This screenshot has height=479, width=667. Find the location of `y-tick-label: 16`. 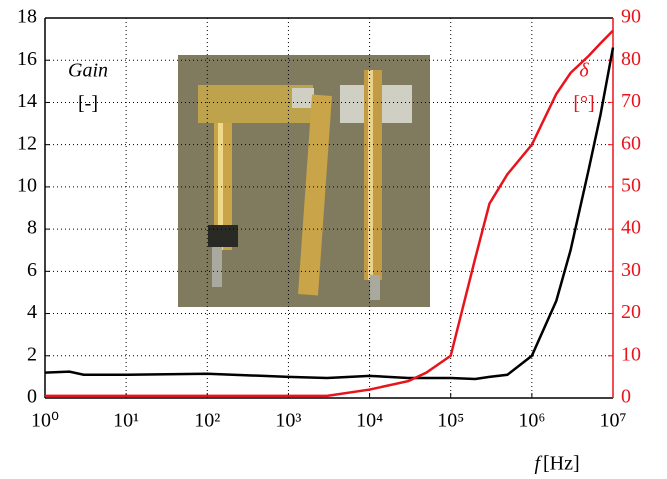

y-tick-label: 16 is located at coordinates (27, 59).